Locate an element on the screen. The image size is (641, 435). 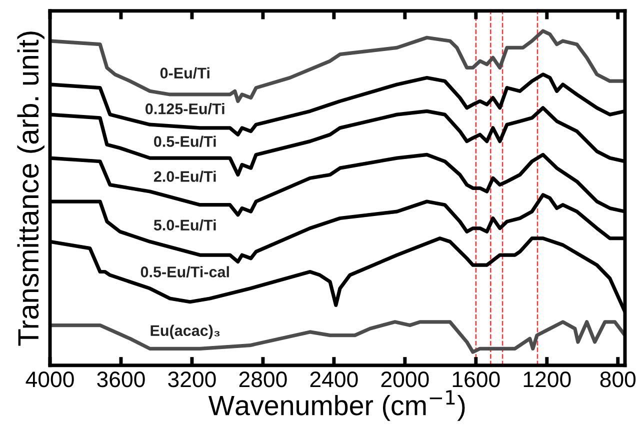
x-tick-label: 3200 is located at coordinates (192, 380).